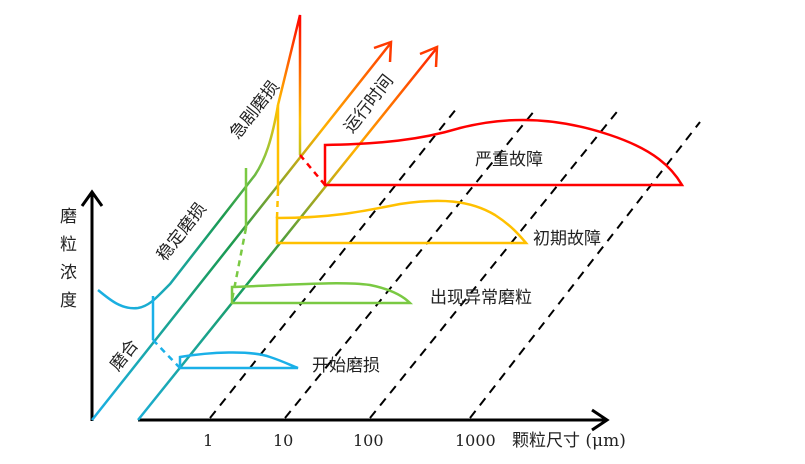 This screenshot has height=464, width=805. Describe the element at coordinates (312, 170) in the screenshot. I see `connector-red` at that location.